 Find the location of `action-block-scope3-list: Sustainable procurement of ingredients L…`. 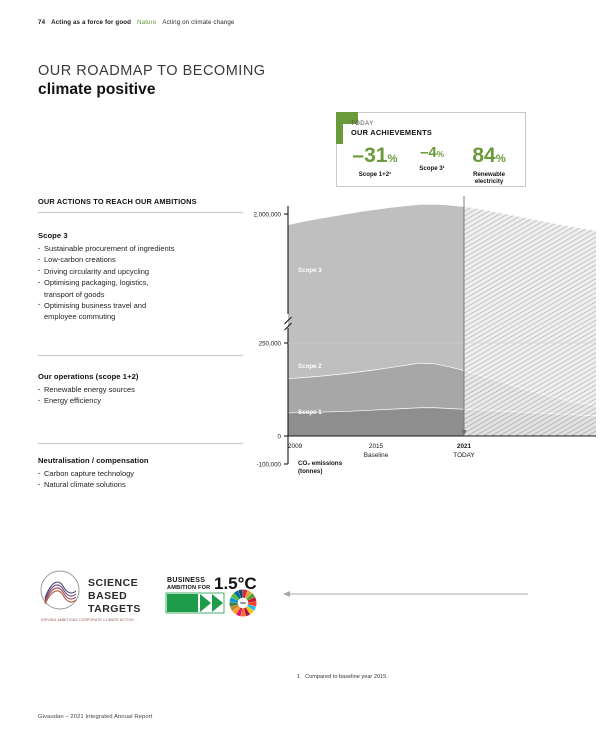

action-block-scope3-list: Sustainable procurement of ingredients L… is located at coordinates (143, 282).